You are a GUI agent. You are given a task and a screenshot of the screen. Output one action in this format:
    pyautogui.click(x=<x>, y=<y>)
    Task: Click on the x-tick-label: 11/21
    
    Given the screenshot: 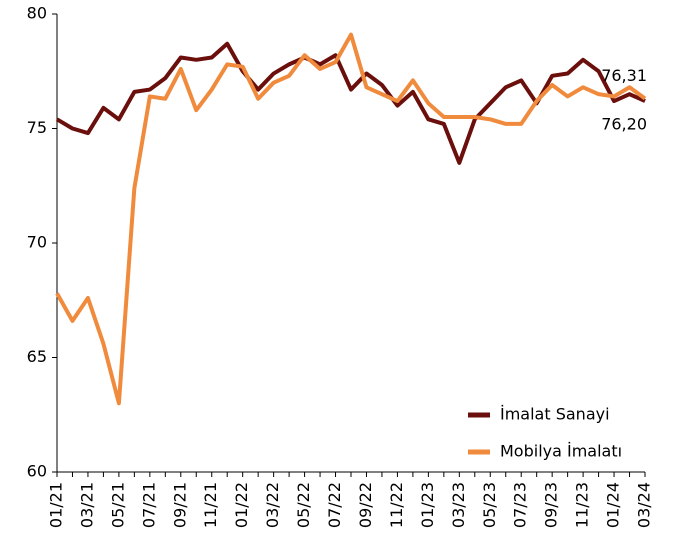 What is the action you would take?
    pyautogui.click(x=210, y=505)
    